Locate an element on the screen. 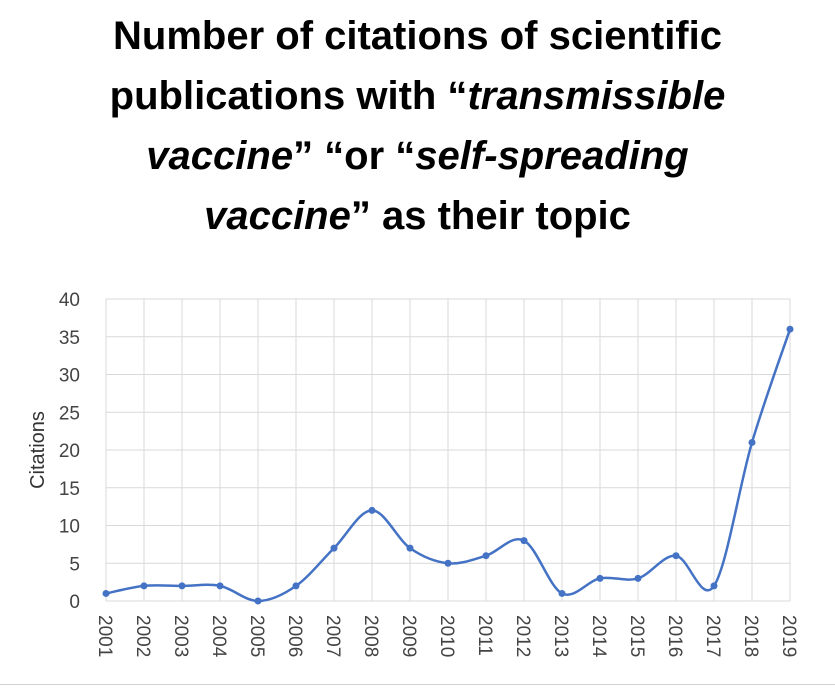 This screenshot has height=692, width=835. data-point-2017 is located at coordinates (714, 586).